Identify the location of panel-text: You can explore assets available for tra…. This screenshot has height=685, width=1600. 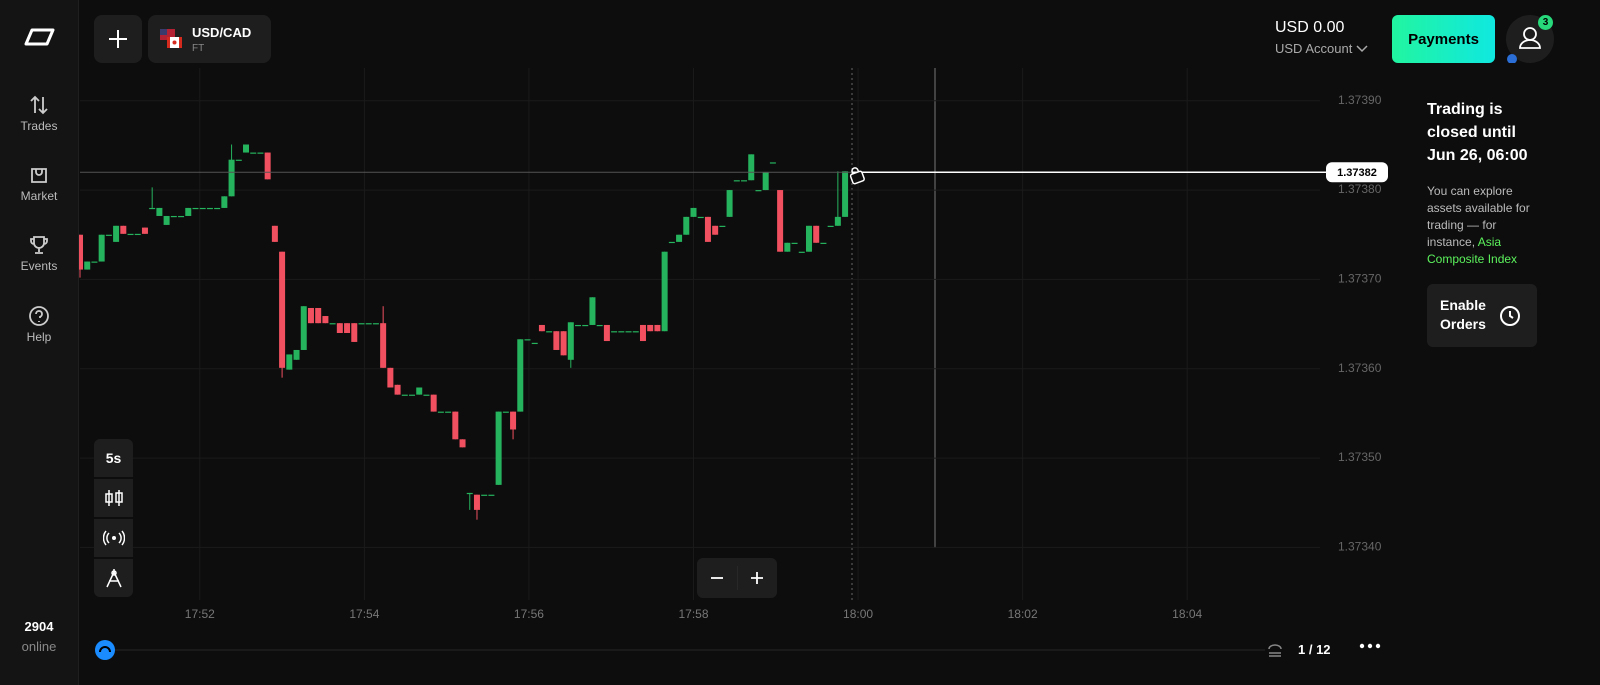
(1487, 225).